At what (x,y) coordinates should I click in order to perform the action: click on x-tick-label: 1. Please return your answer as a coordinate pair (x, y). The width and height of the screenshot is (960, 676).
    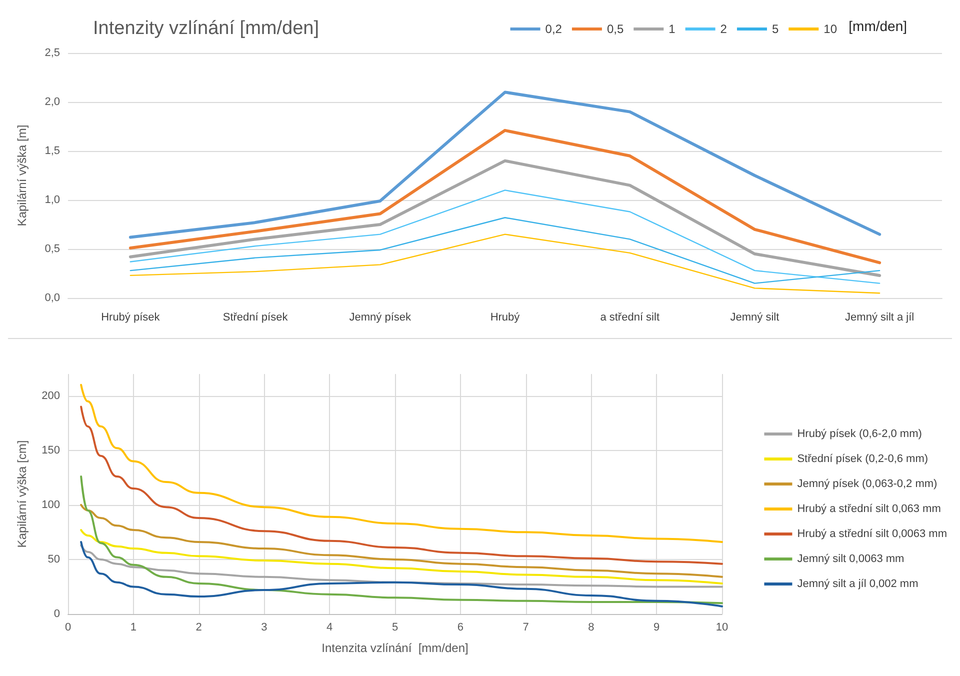
    Looking at the image, I should click on (133, 628).